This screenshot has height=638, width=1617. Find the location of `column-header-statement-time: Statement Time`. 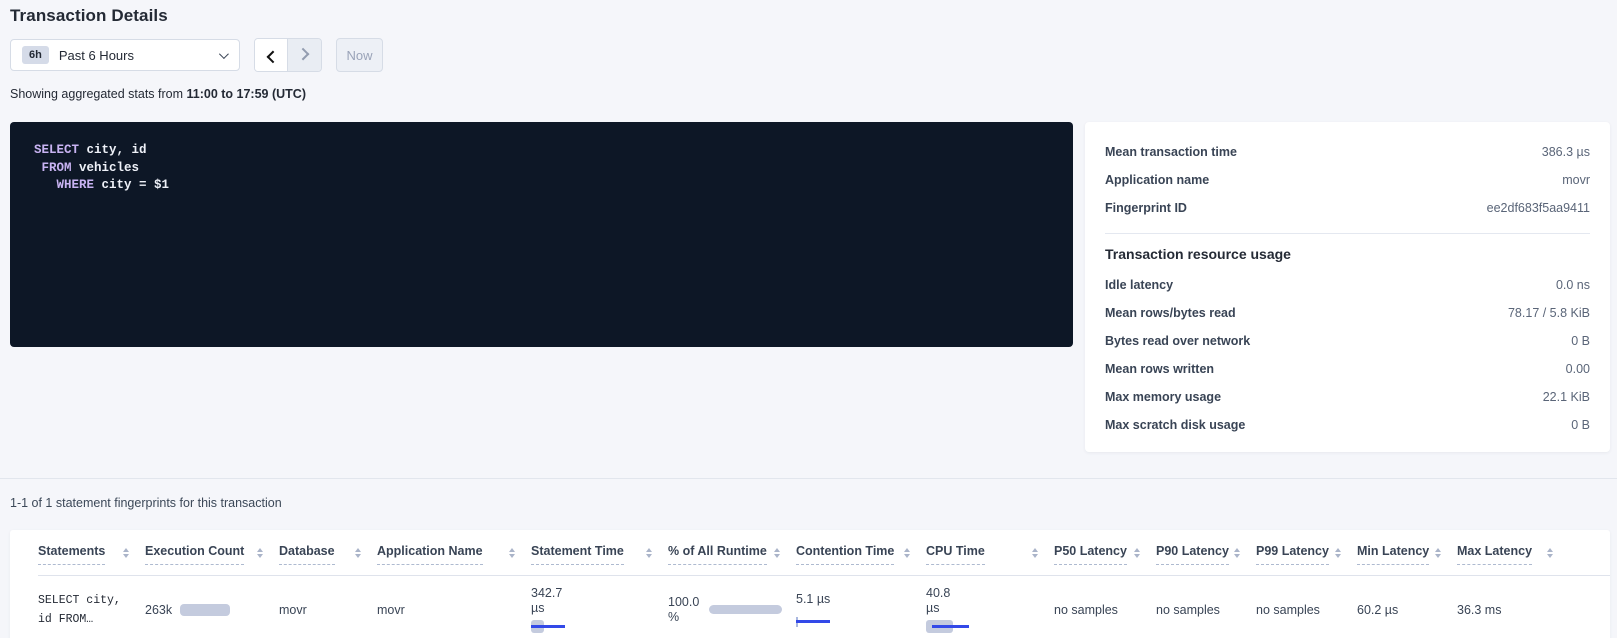

column-header-statement-time: Statement Time is located at coordinates (599, 552).